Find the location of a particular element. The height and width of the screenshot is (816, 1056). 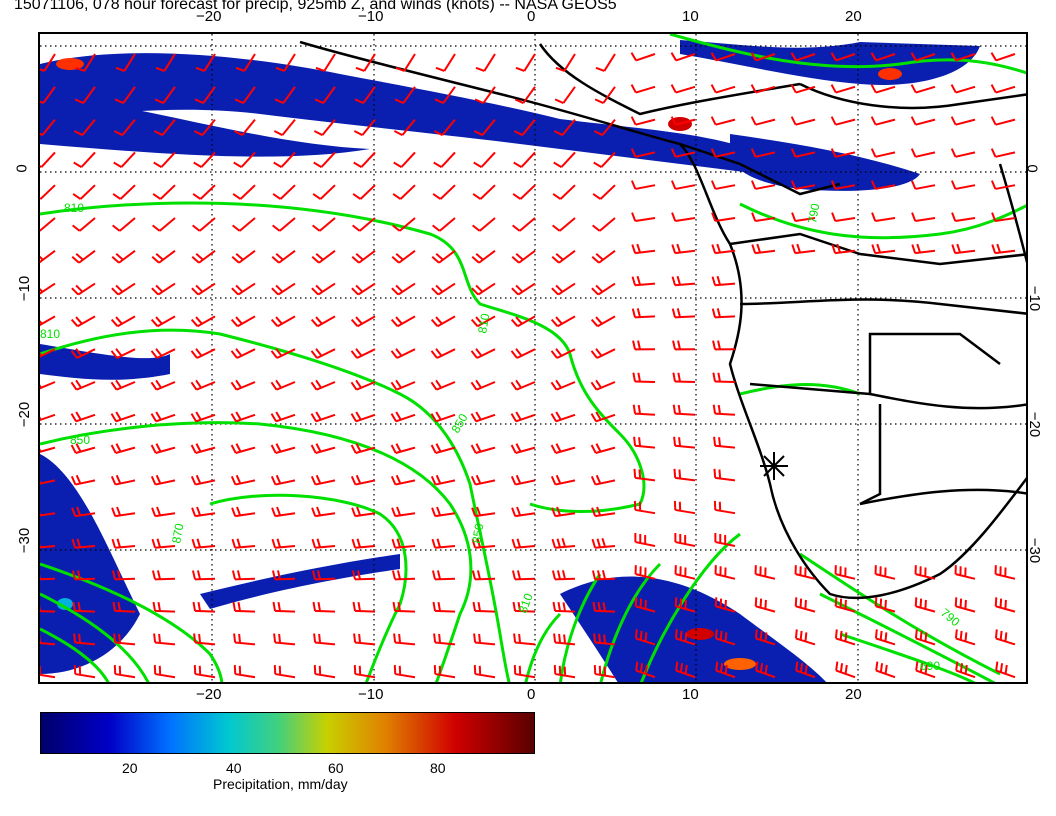

border-line is located at coordinates (912, 96).